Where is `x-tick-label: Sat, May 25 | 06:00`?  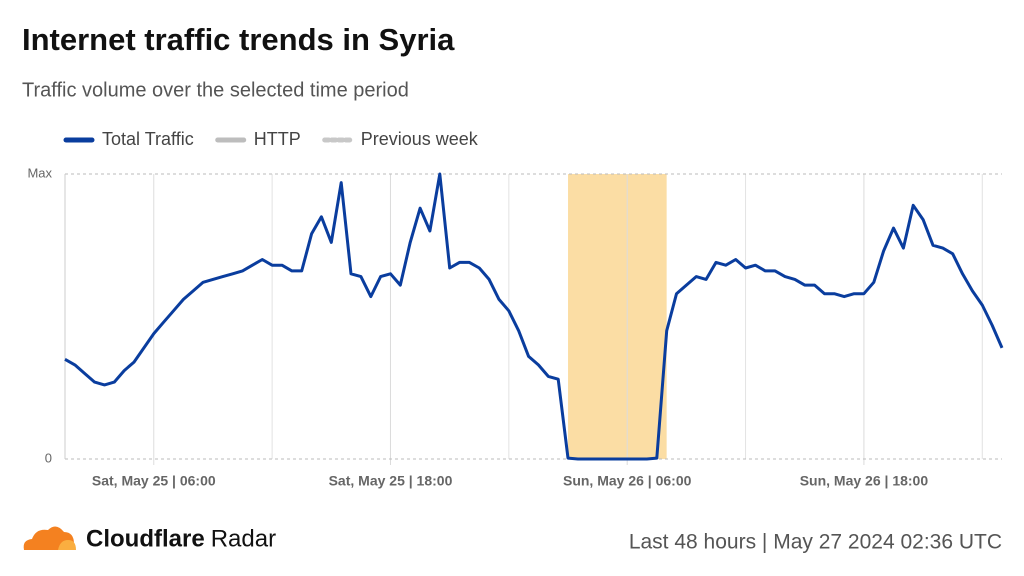 x-tick-label: Sat, May 25 | 06:00 is located at coordinates (154, 481).